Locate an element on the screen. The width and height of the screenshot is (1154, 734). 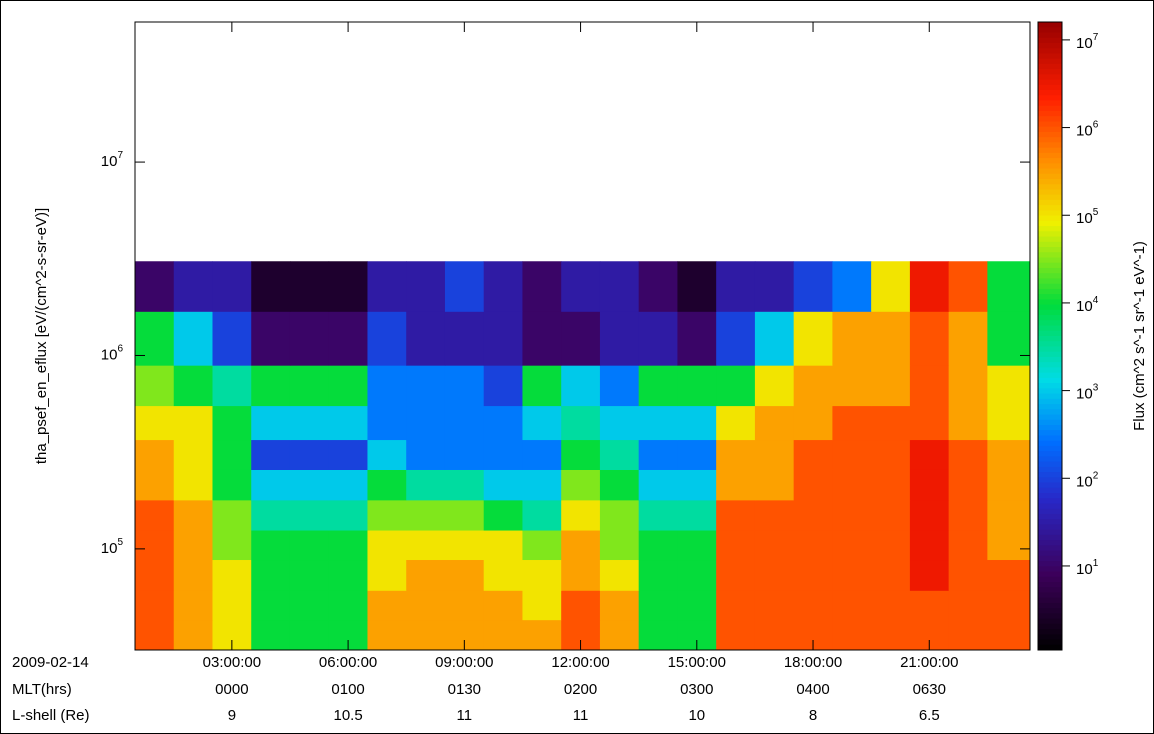
lshell-value: 6.5 is located at coordinates (929, 715).